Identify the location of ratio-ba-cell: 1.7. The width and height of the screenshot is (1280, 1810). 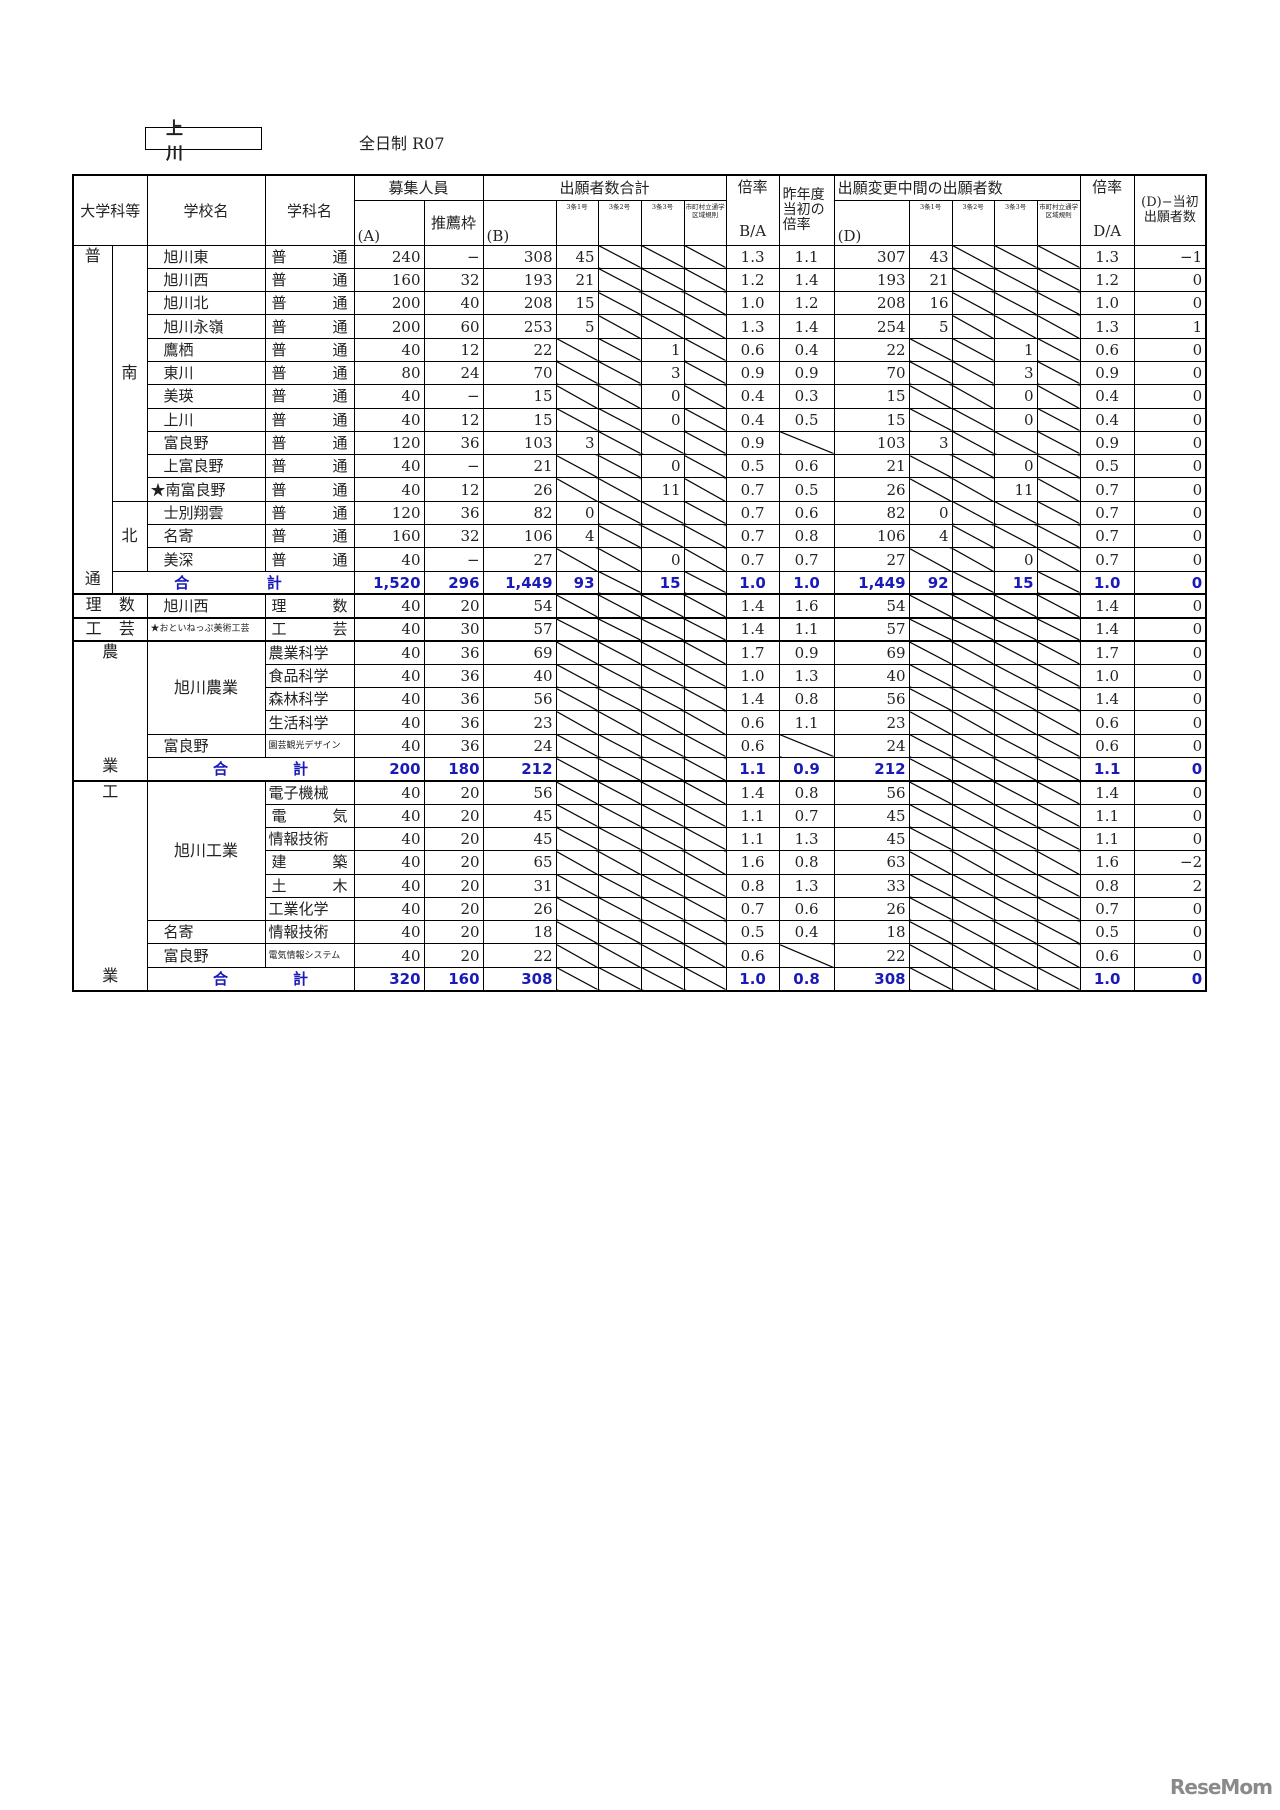
(752, 652).